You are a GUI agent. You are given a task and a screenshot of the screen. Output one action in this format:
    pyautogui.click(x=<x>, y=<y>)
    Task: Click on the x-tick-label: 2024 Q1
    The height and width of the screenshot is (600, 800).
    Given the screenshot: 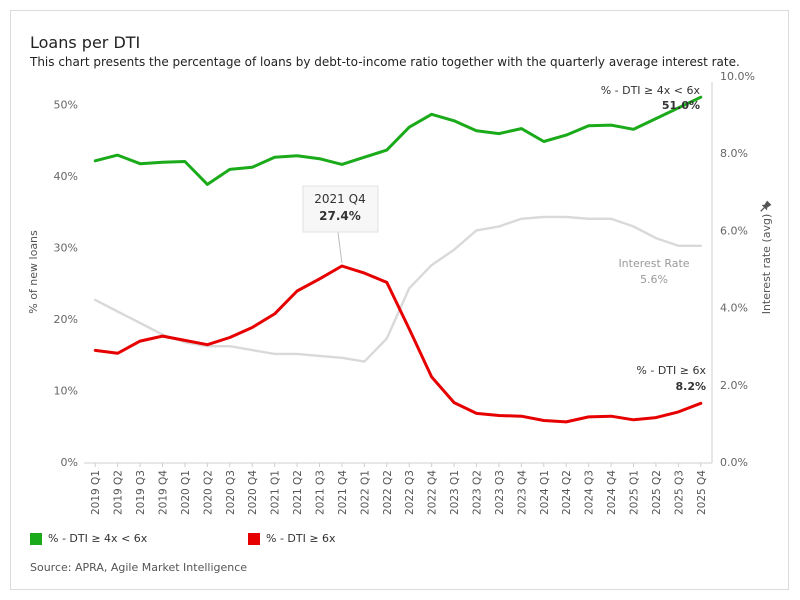 What is the action you would take?
    pyautogui.click(x=545, y=492)
    